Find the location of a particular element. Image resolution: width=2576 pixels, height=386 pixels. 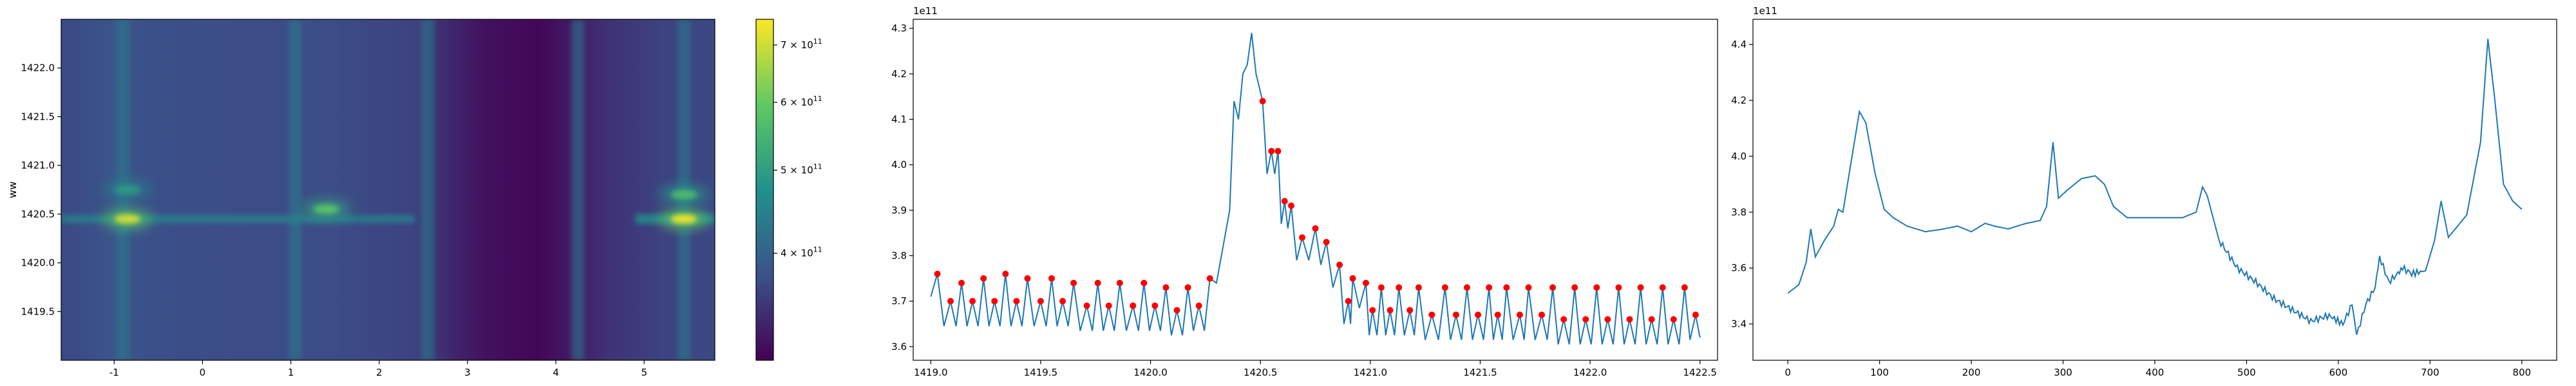

peaks-y-tick-label: 4.0 is located at coordinates (899, 164).